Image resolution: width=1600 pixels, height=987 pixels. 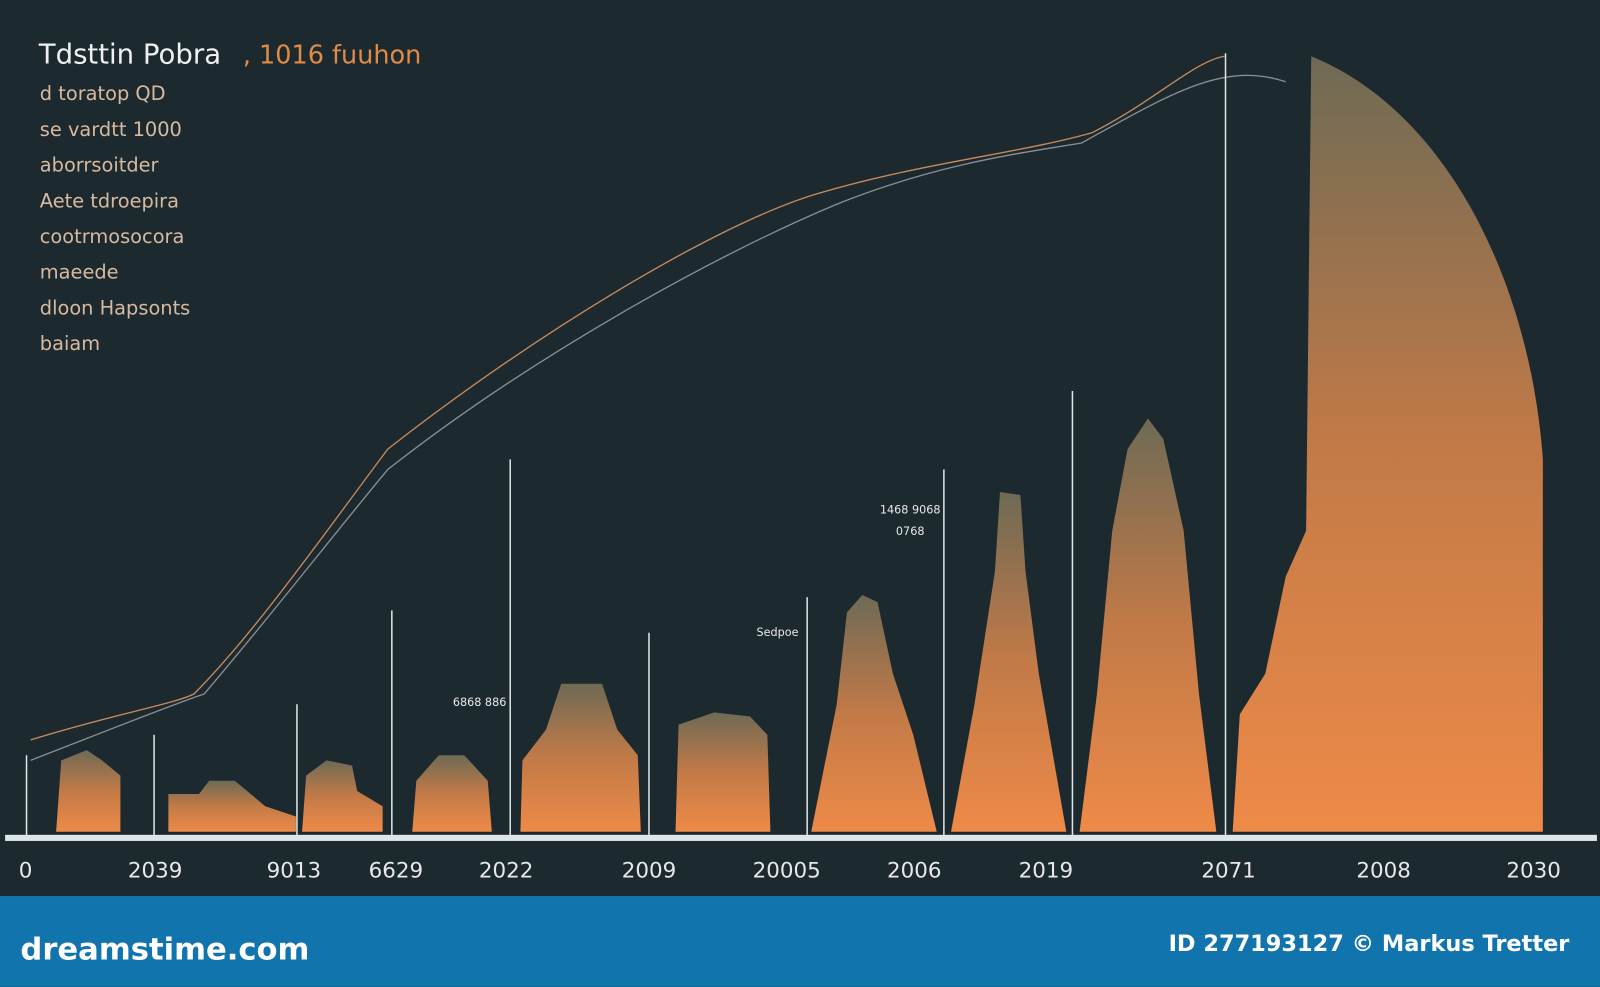 I want to click on annotation: 0768, so click(x=910, y=531).